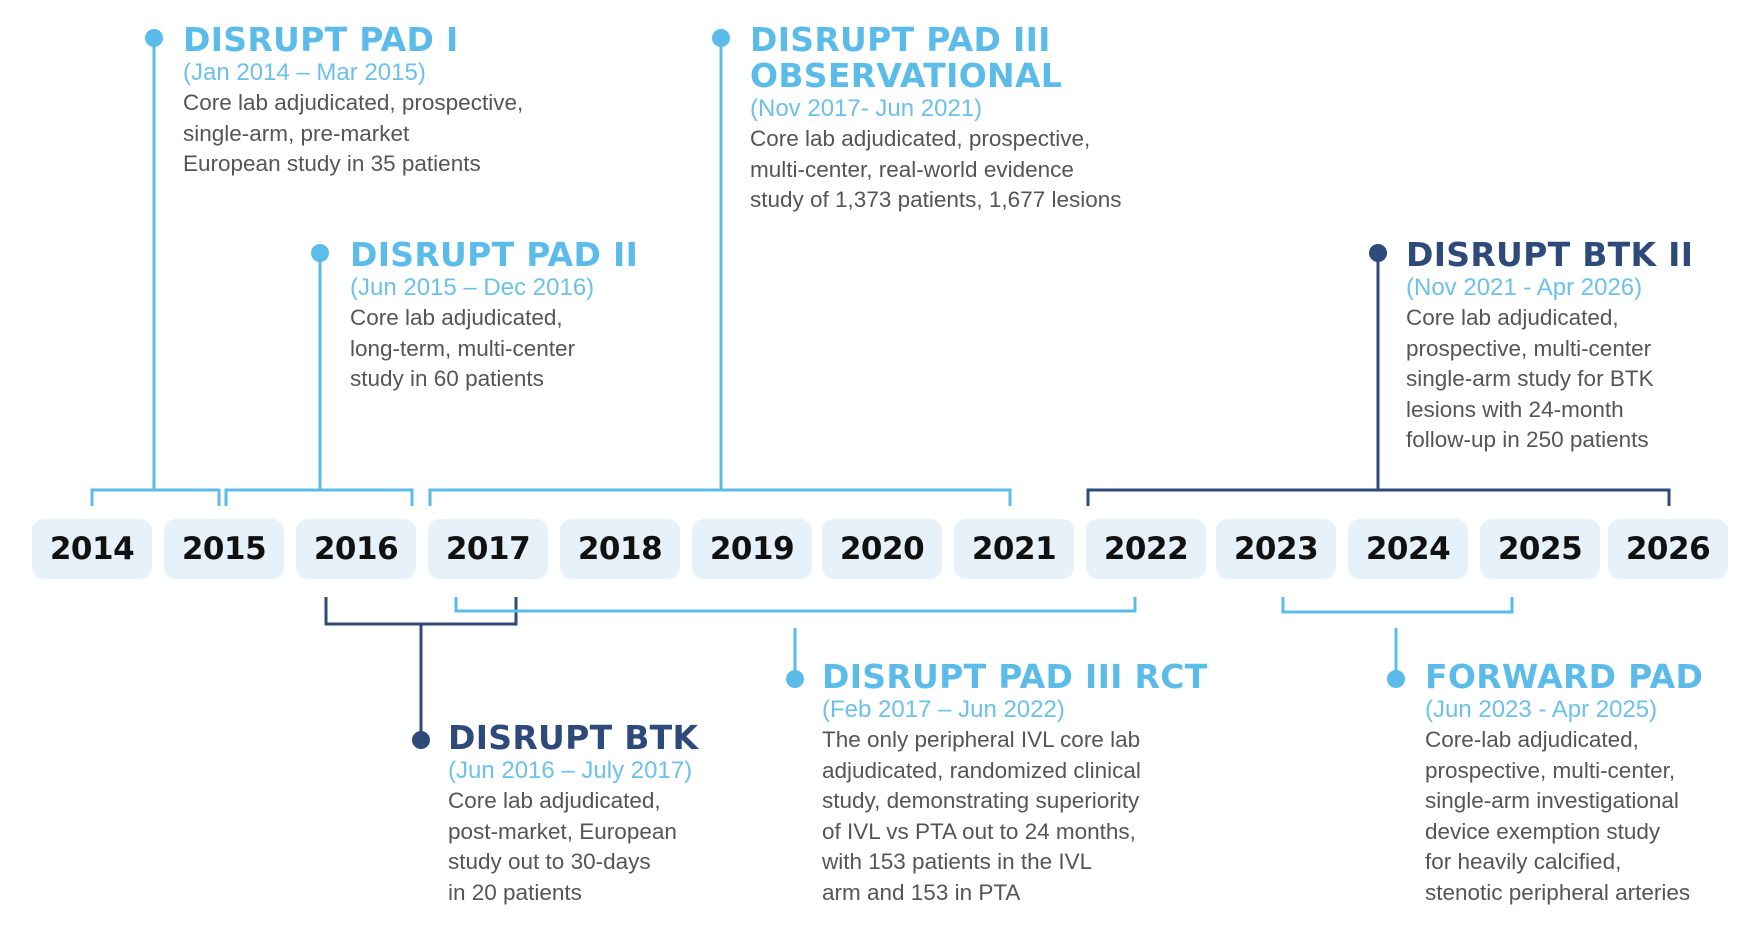  Describe the element at coordinates (1014, 549) in the screenshot. I see `year-2021: 2021` at that location.